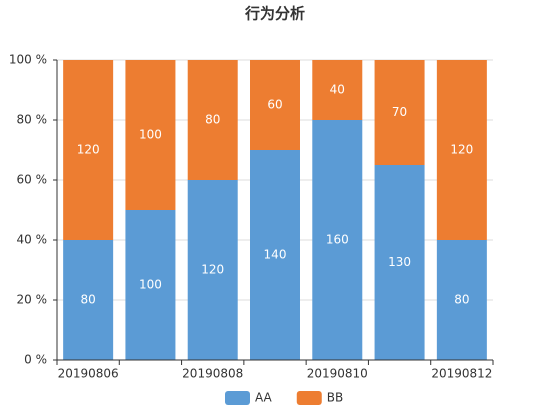 The width and height of the screenshot is (550, 420). I want to click on data-label: 40, so click(337, 90).